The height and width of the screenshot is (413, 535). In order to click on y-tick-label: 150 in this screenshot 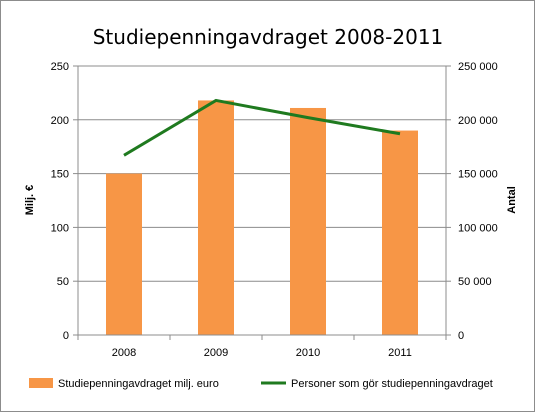, I will do `click(60, 175)`.